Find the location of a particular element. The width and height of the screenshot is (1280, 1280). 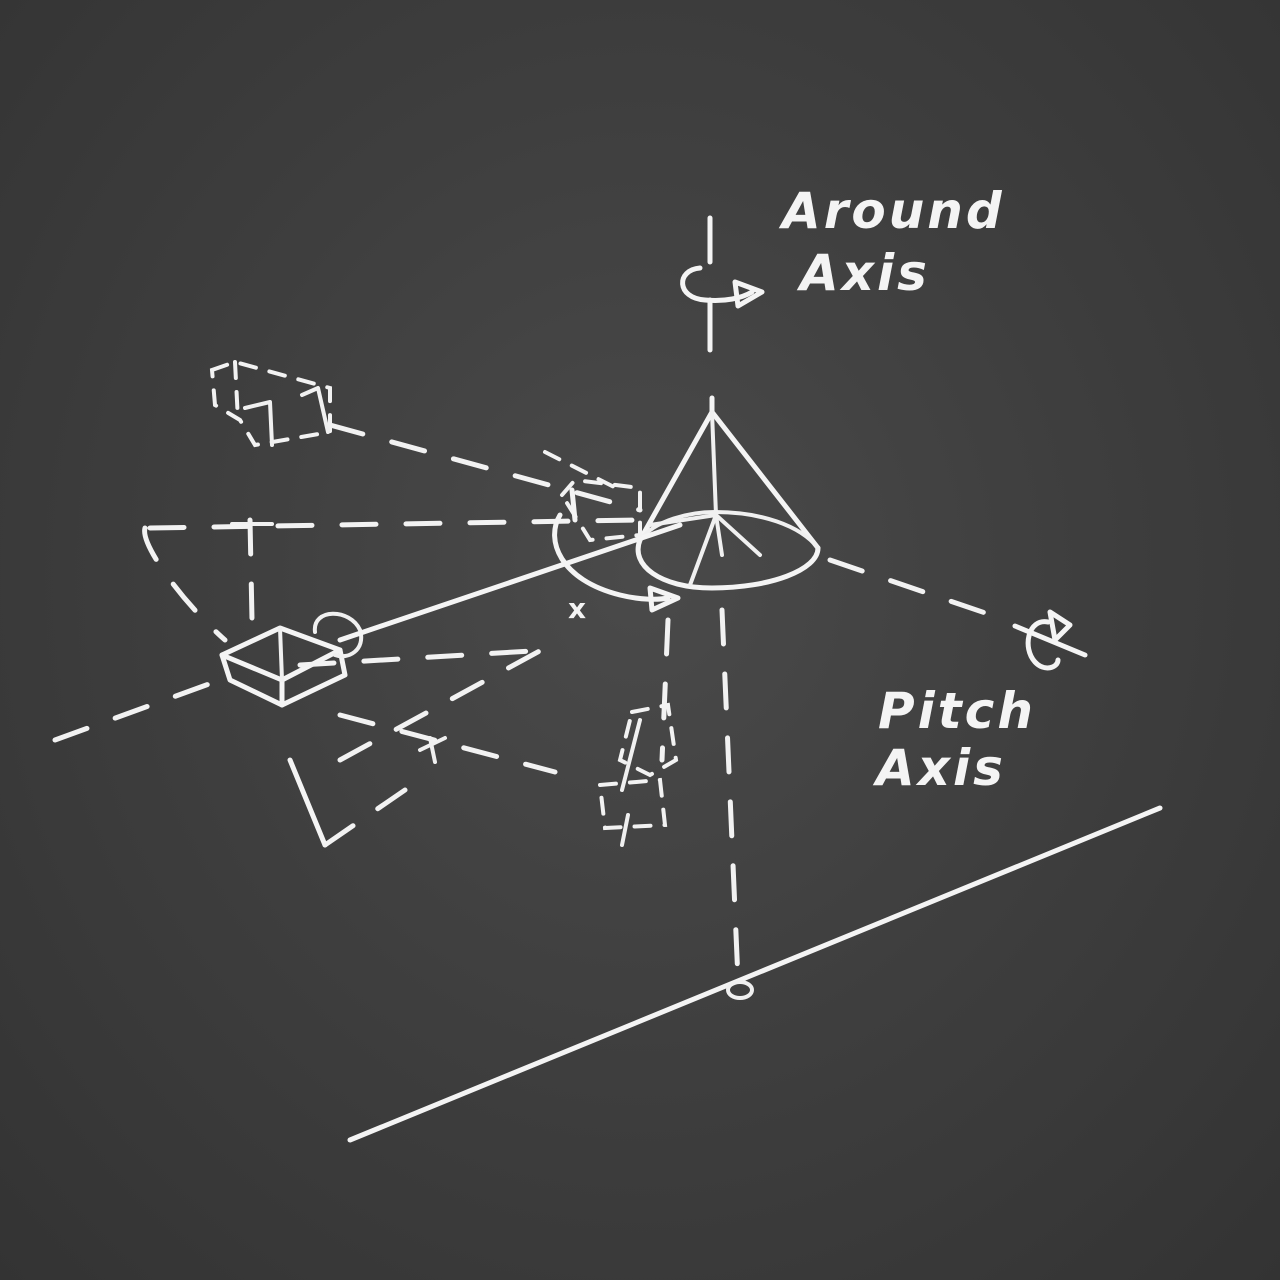

vertical-projection-line is located at coordinates (730, 795).